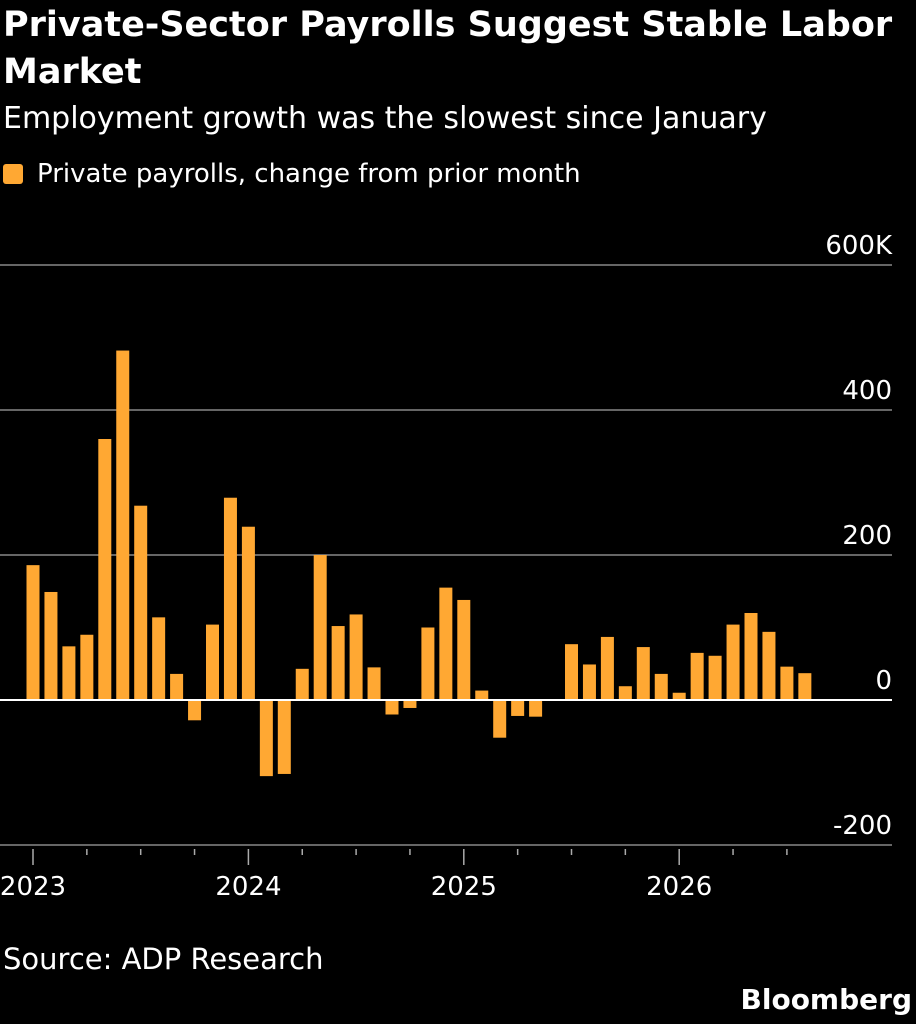  What do you see at coordinates (248, 887) in the screenshot?
I see `x-tick-label: 2024` at bounding box center [248, 887].